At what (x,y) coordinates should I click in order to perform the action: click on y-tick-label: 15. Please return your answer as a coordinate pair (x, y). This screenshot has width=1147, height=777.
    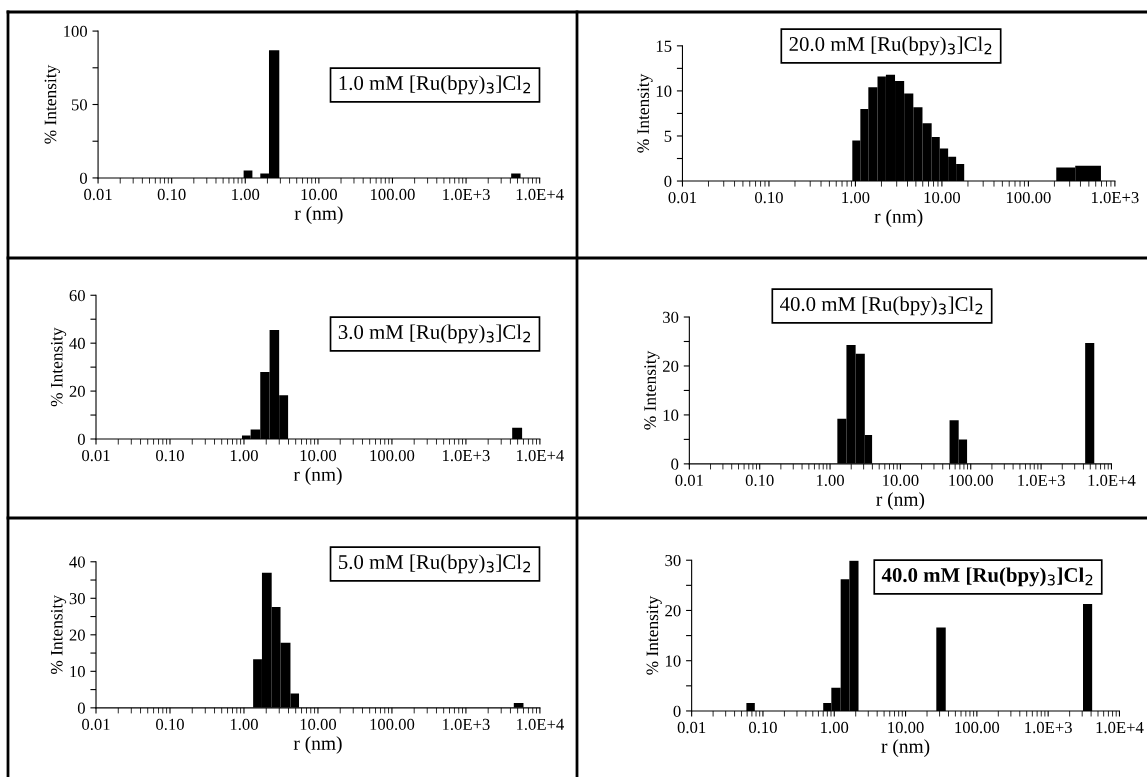
    Looking at the image, I should click on (664, 46).